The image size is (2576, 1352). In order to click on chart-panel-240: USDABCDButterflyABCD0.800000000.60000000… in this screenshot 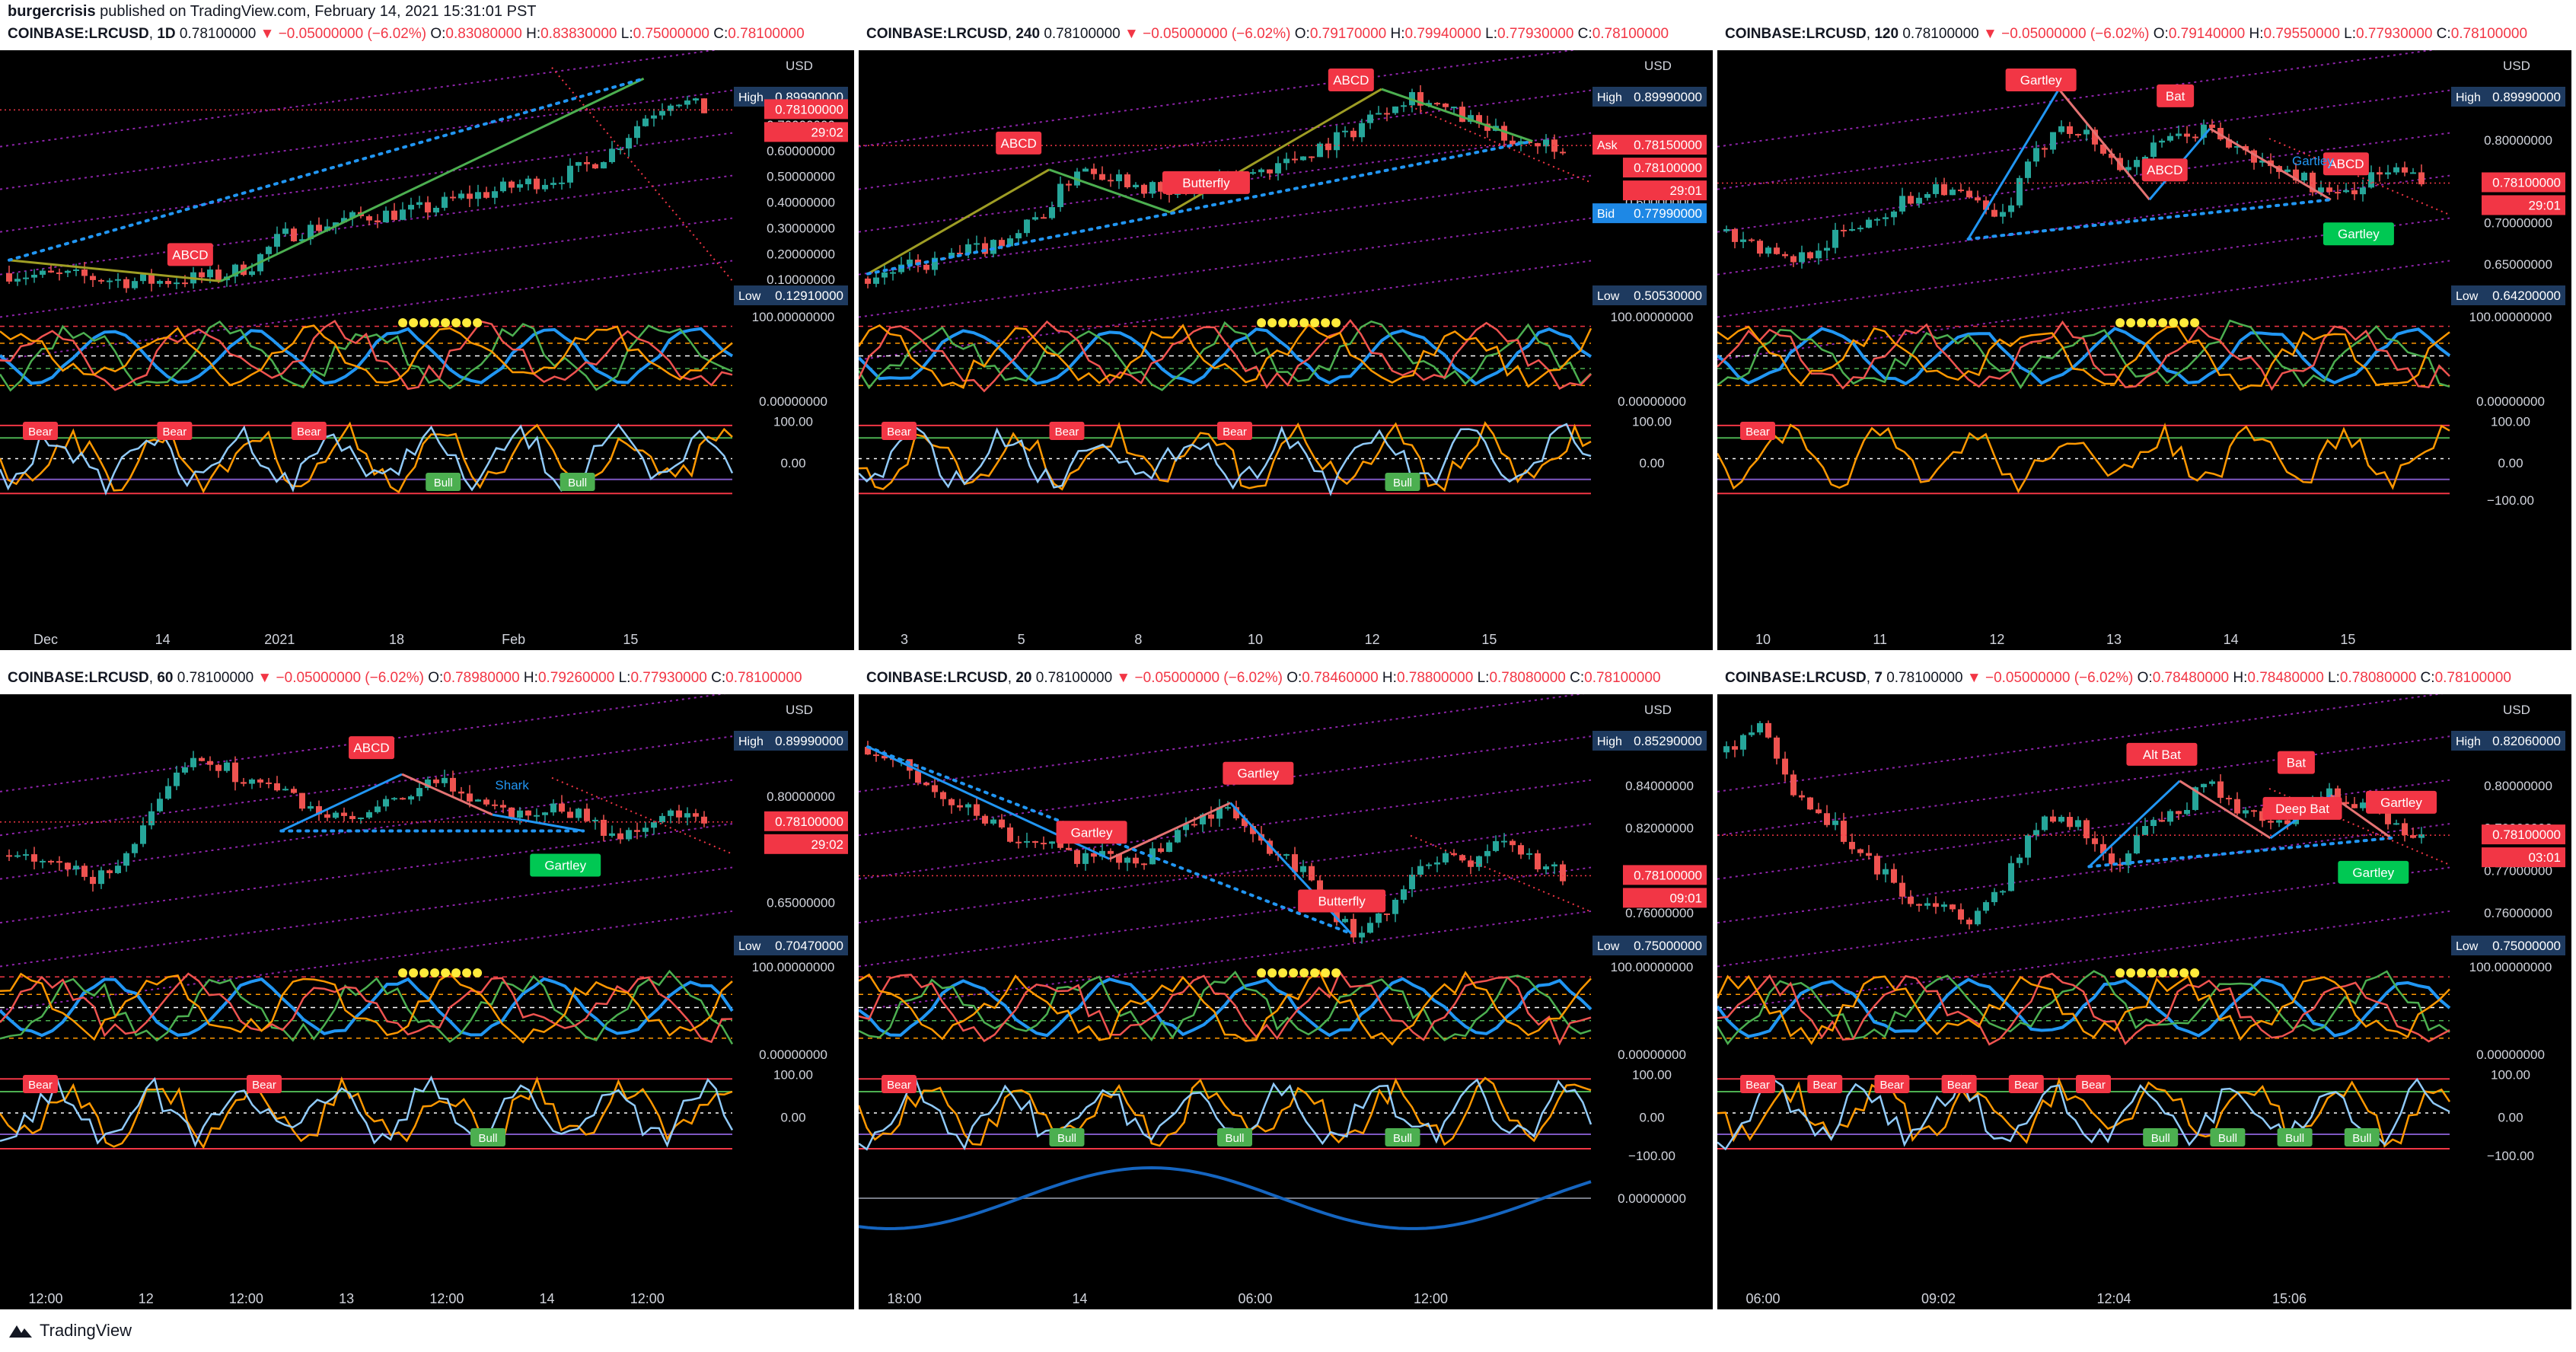, I will do `click(1286, 350)`.